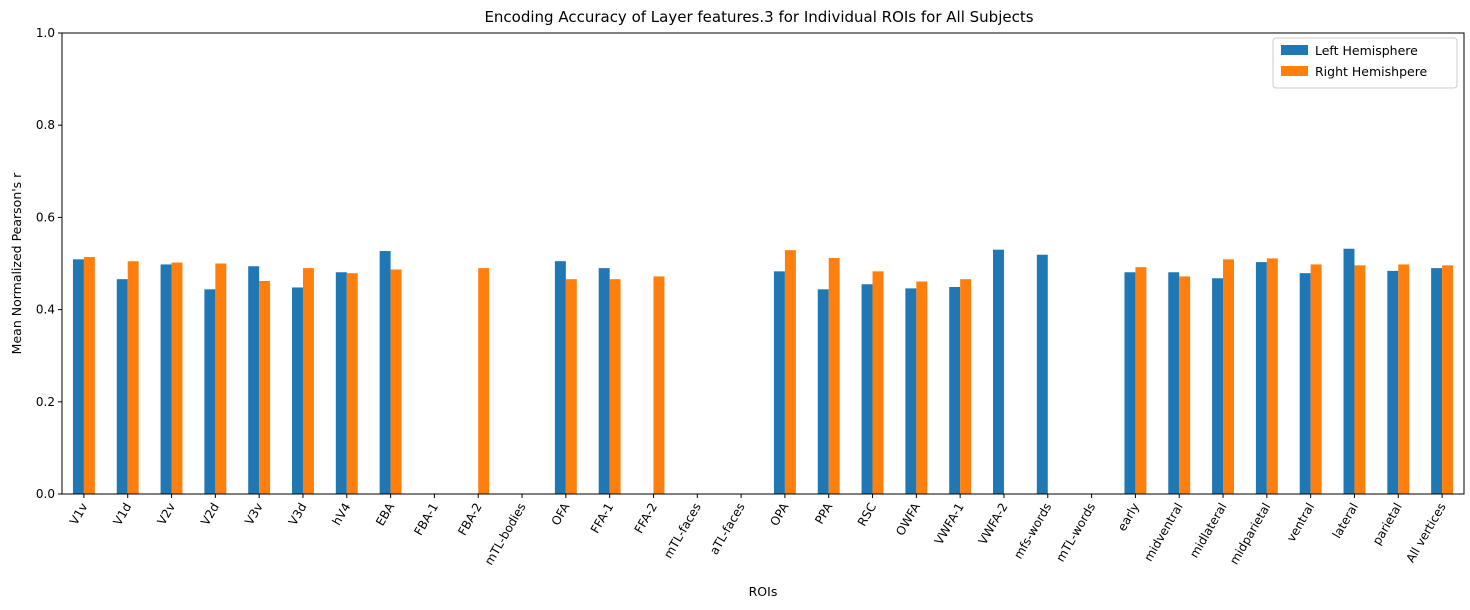 The height and width of the screenshot is (610, 1470). I want to click on x-tick-label: VWFA-2, so click(993, 524).